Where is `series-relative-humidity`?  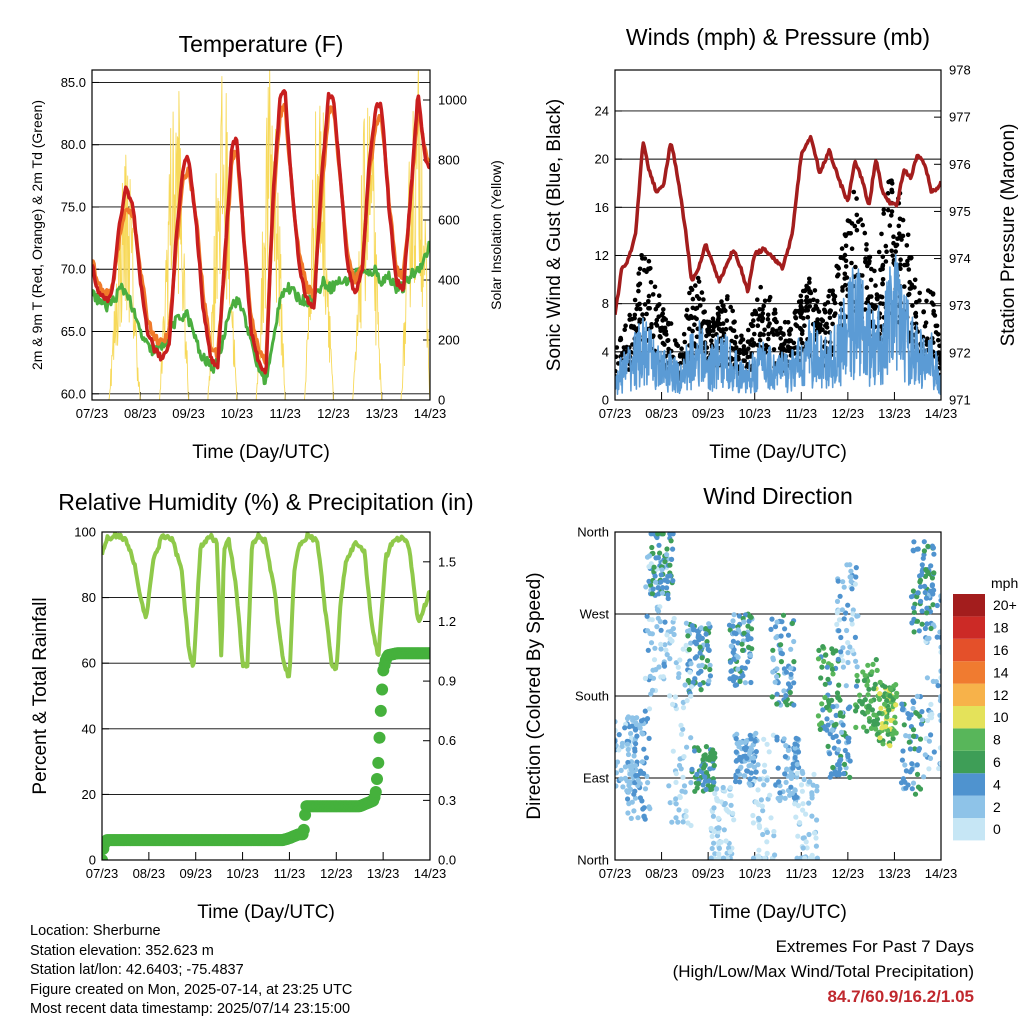
series-relative-humidity is located at coordinates (266, 605).